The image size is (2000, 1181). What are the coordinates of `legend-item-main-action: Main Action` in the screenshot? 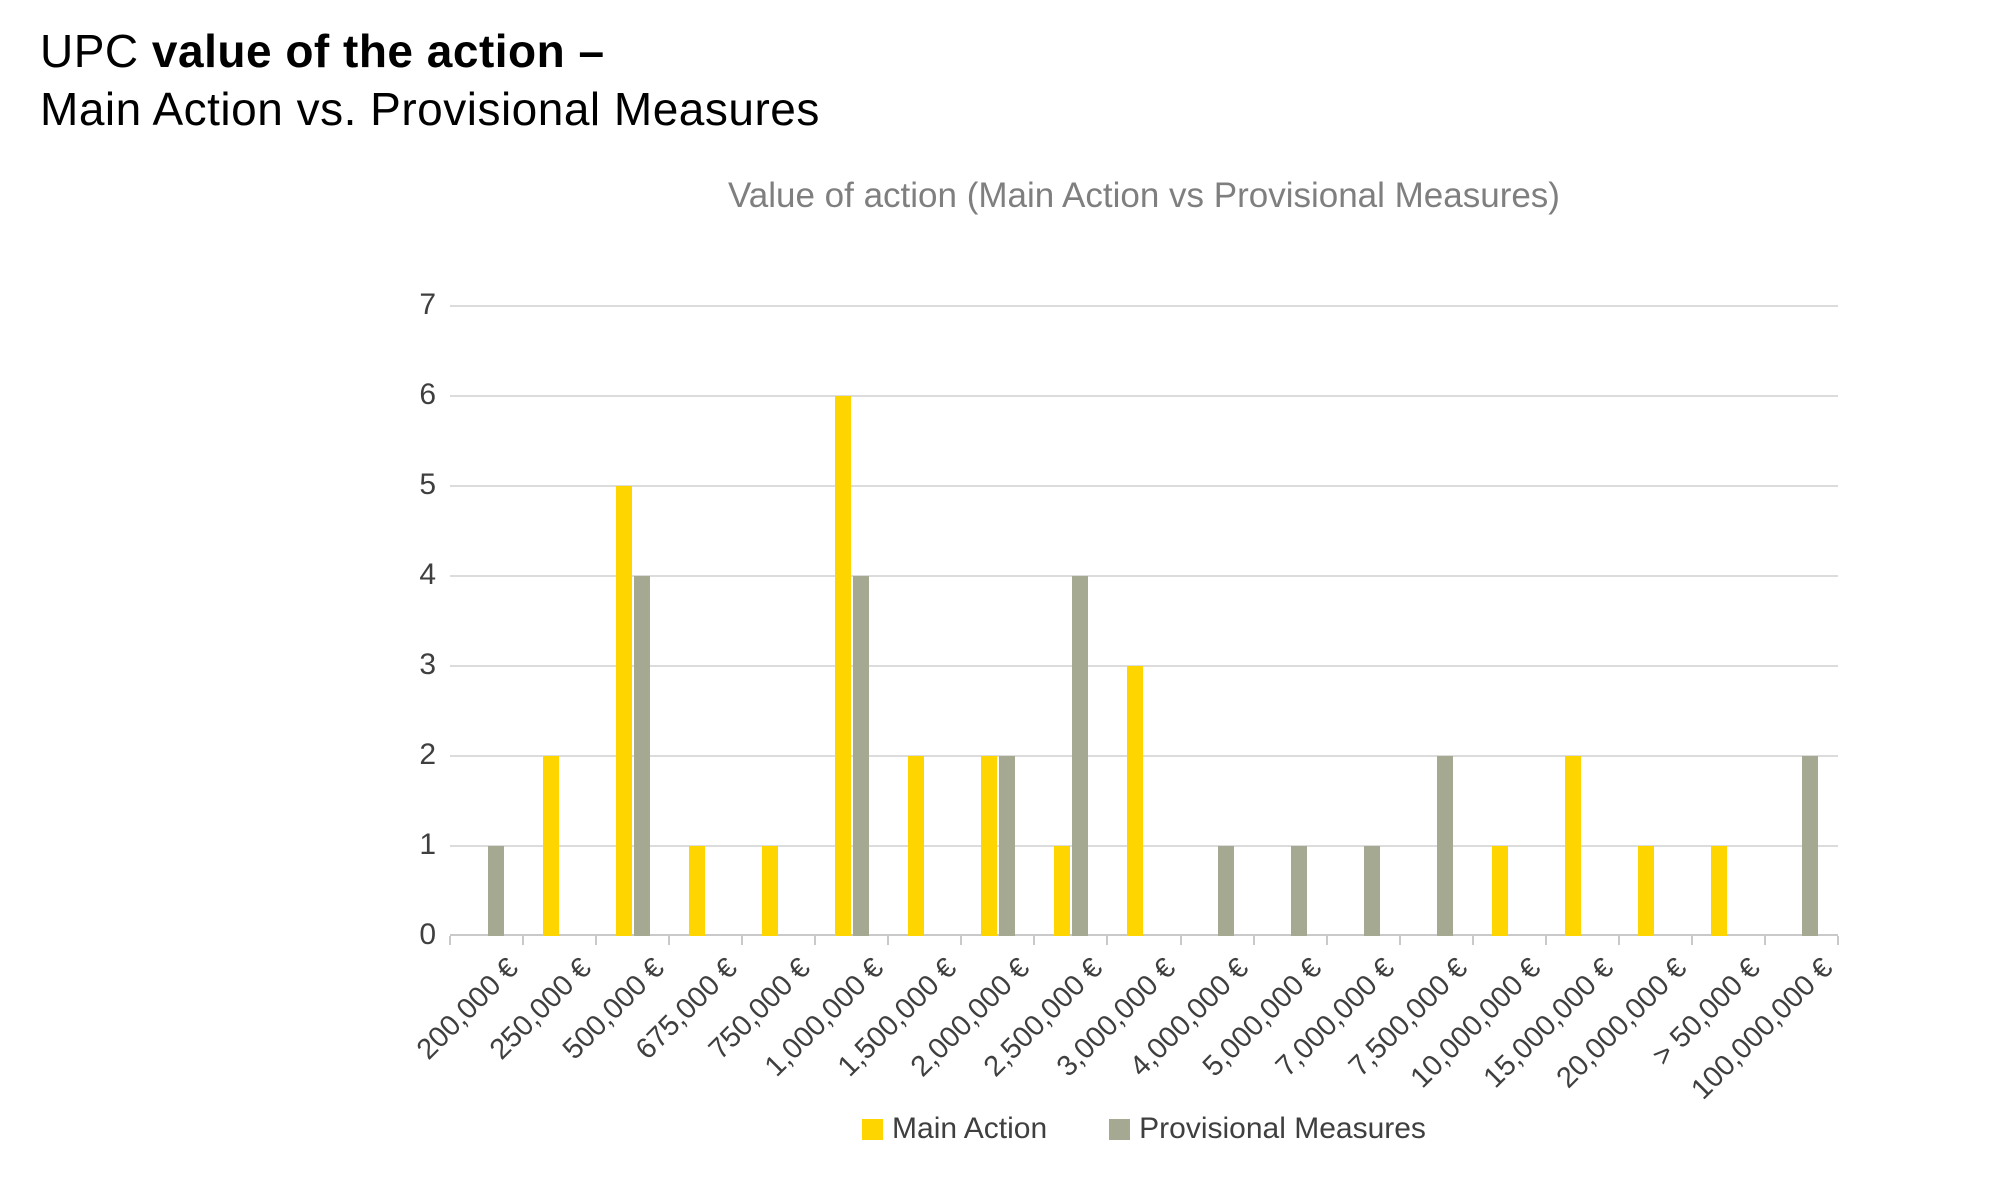 It's located at (954, 1129).